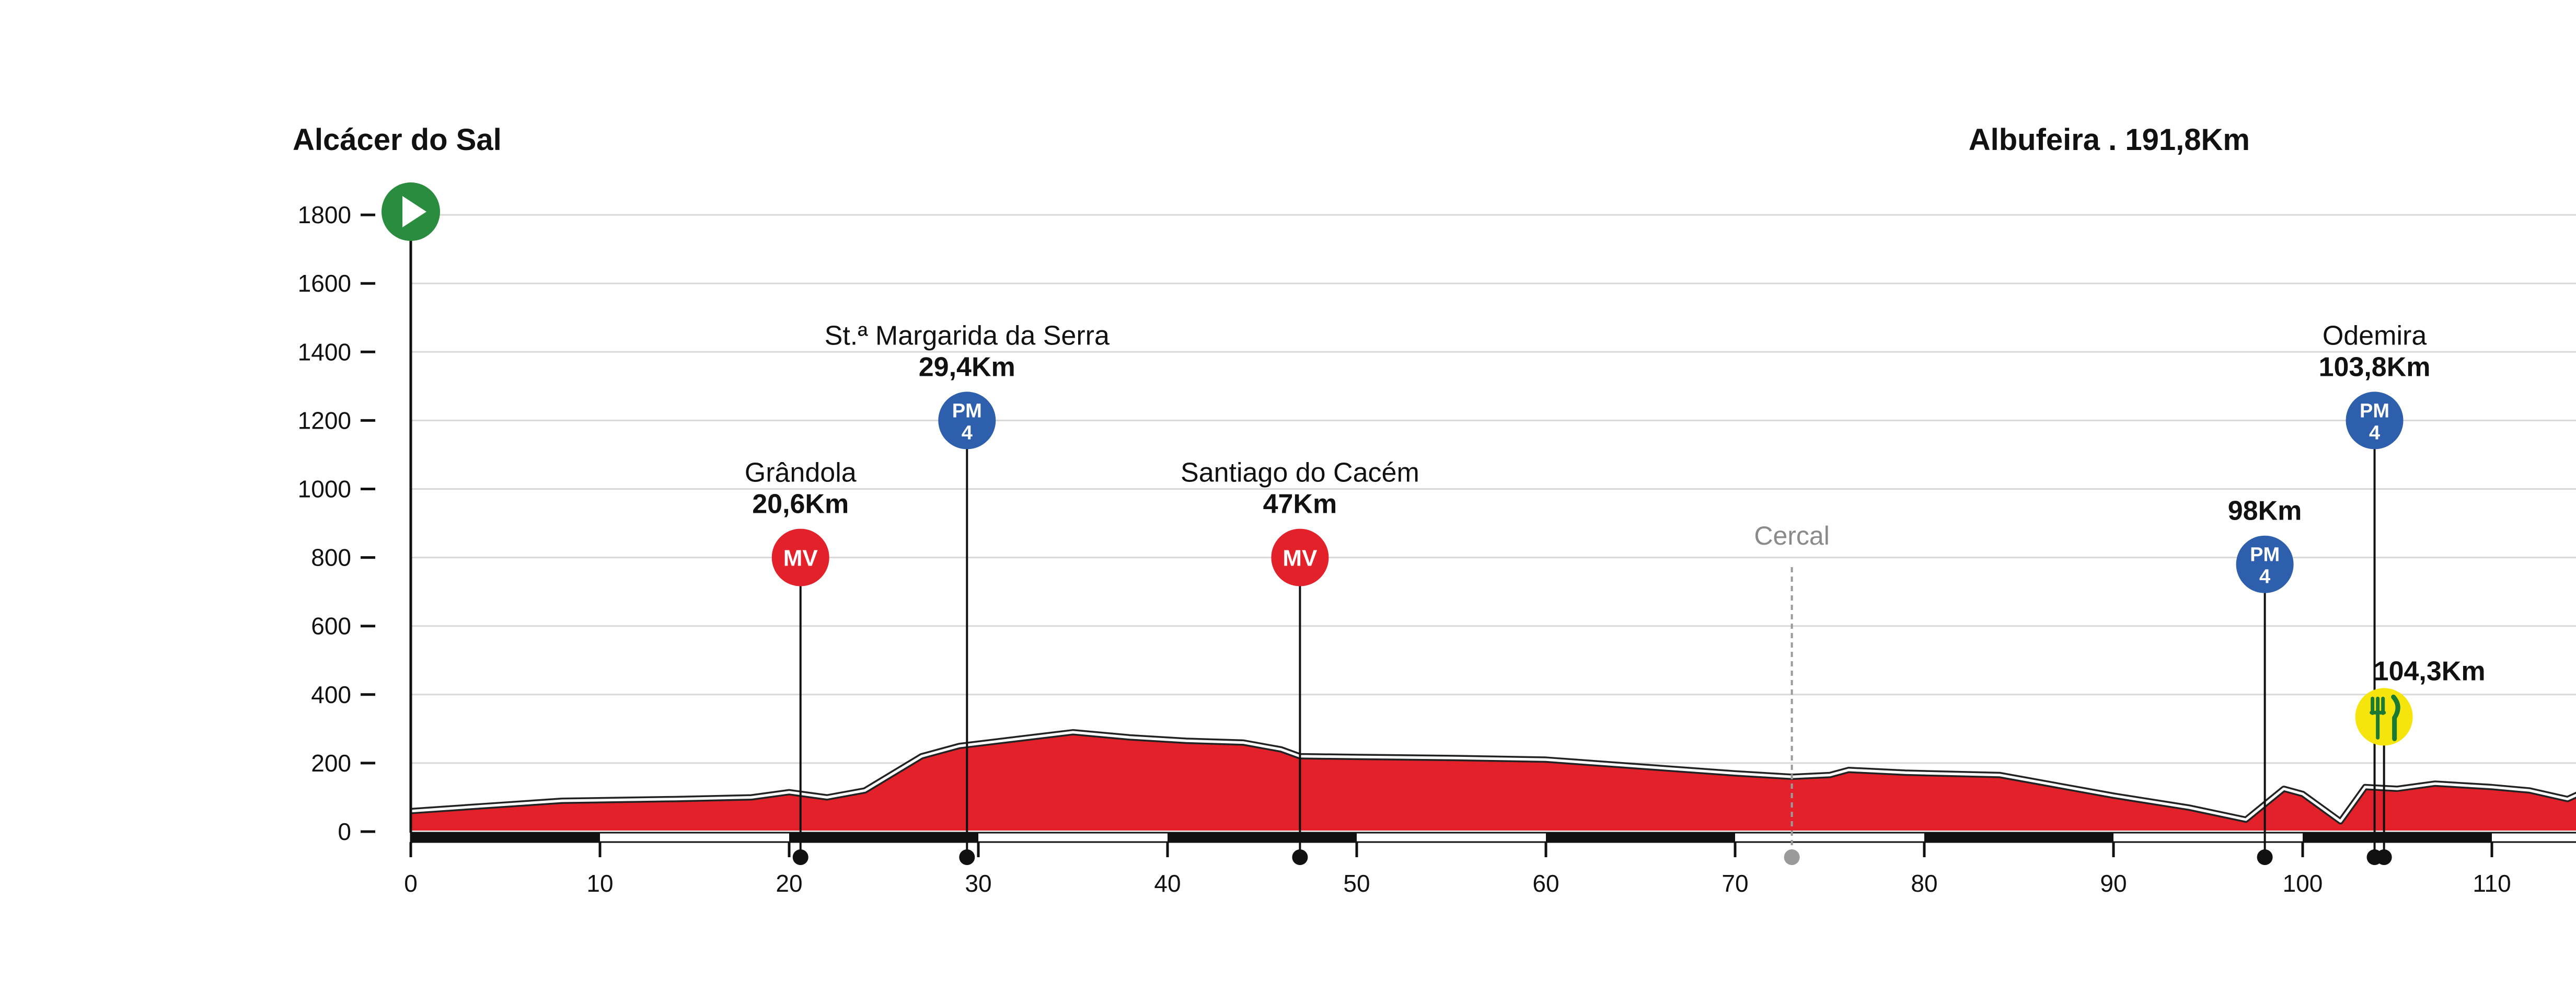 The height and width of the screenshot is (1002, 2576). Describe the element at coordinates (1167, 883) in the screenshot. I see `x-tick-label: 40` at that location.